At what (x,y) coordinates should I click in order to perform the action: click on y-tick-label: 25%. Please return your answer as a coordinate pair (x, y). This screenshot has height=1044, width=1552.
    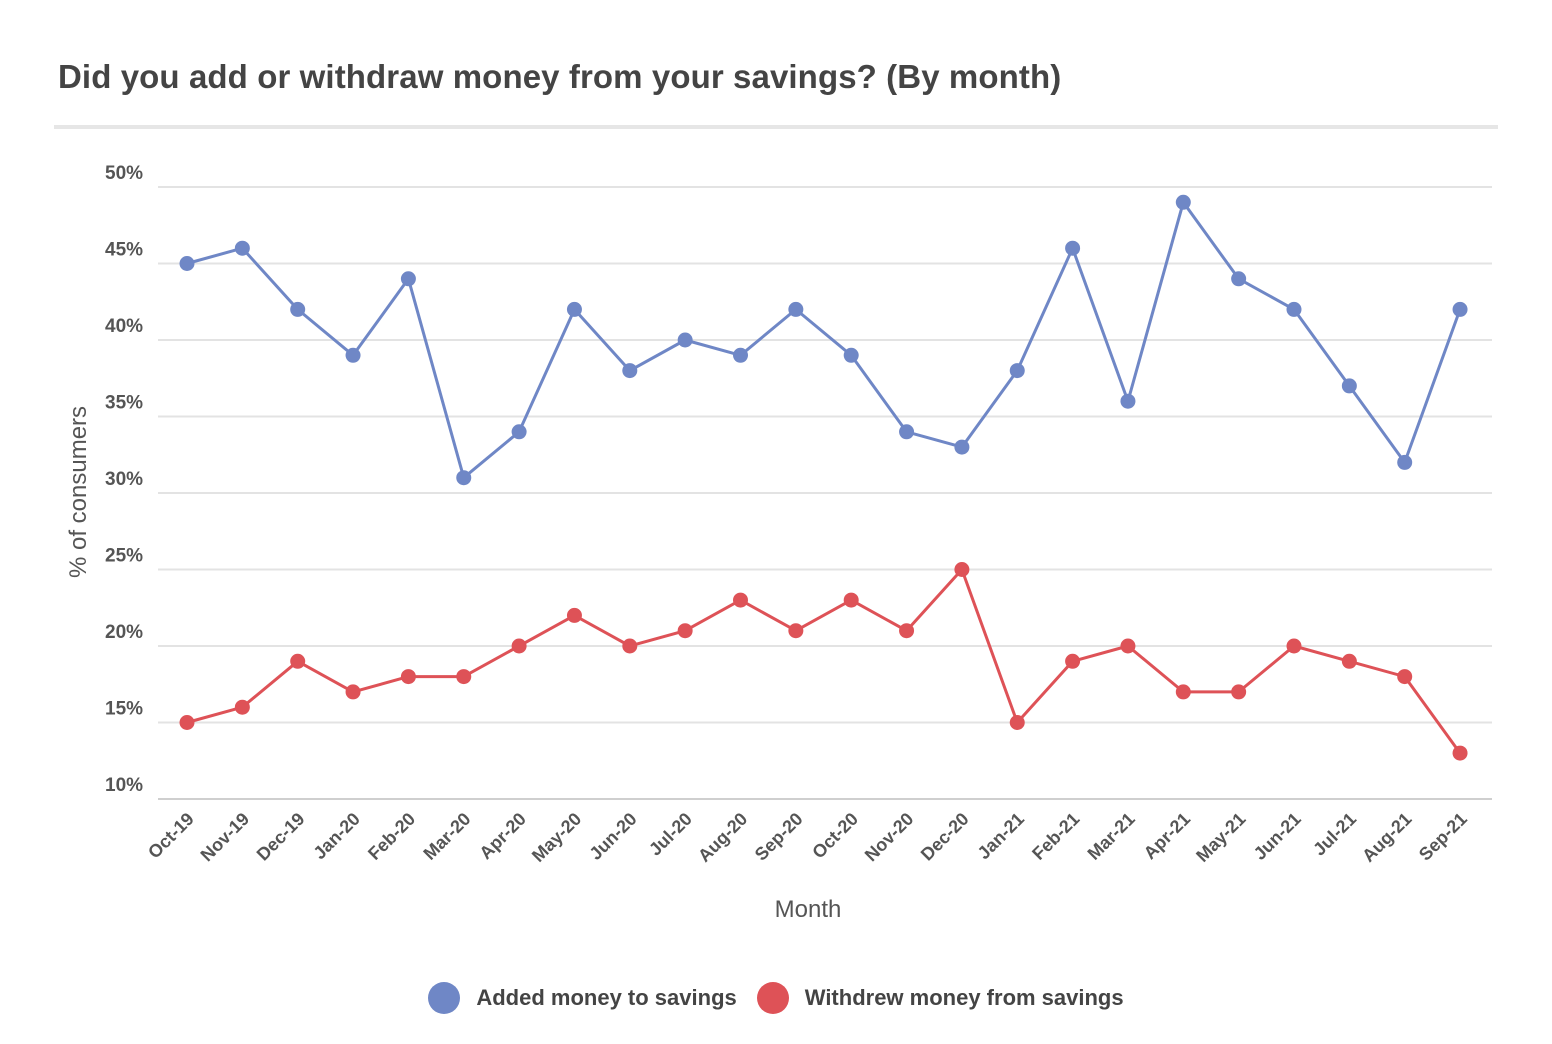
    Looking at the image, I should click on (124, 556).